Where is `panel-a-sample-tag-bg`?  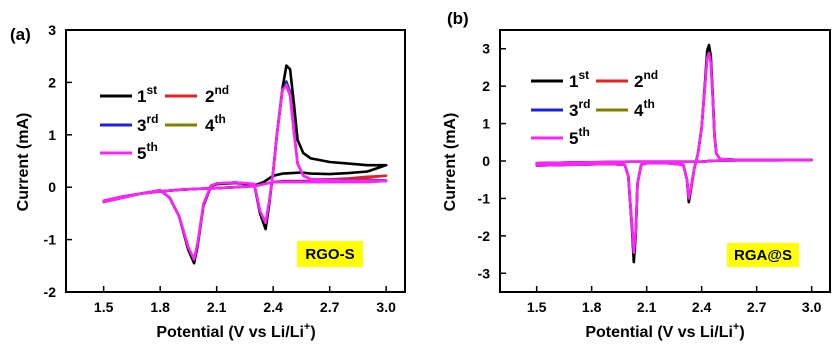
panel-a-sample-tag-bg is located at coordinates (330, 254).